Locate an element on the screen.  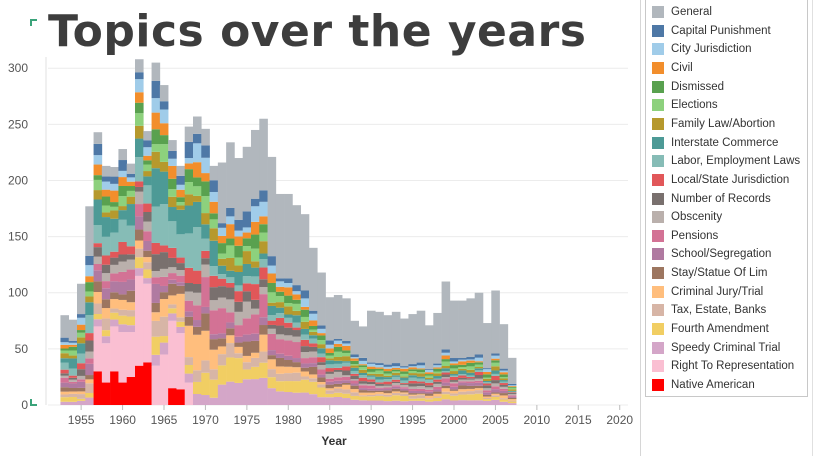
legend-item: Criminal Jury/Trial is located at coordinates (707, 292).